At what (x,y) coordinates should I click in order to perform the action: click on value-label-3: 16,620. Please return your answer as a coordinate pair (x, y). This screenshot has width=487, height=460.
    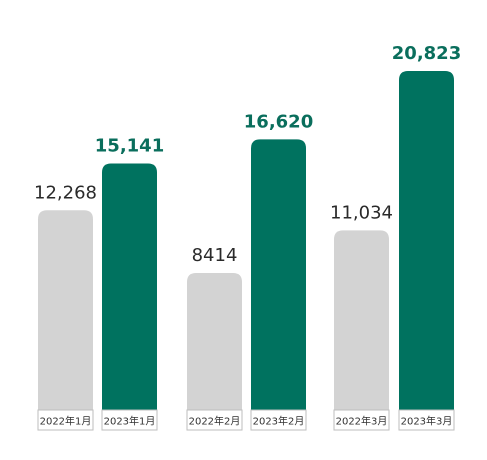
    Looking at the image, I should click on (278, 121).